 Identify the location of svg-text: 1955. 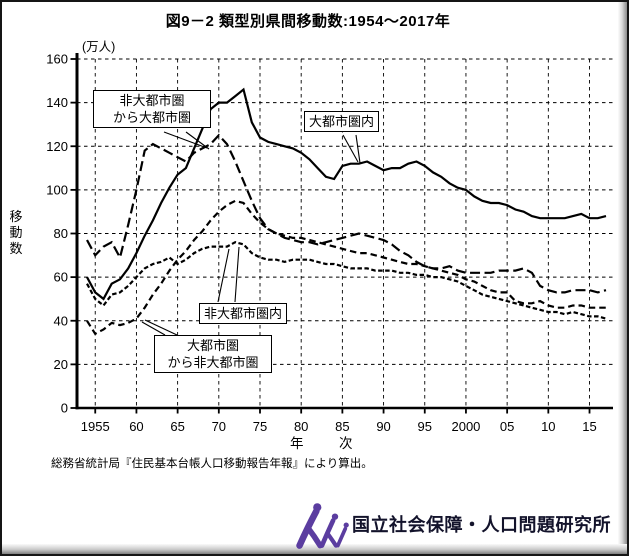
(95, 426).